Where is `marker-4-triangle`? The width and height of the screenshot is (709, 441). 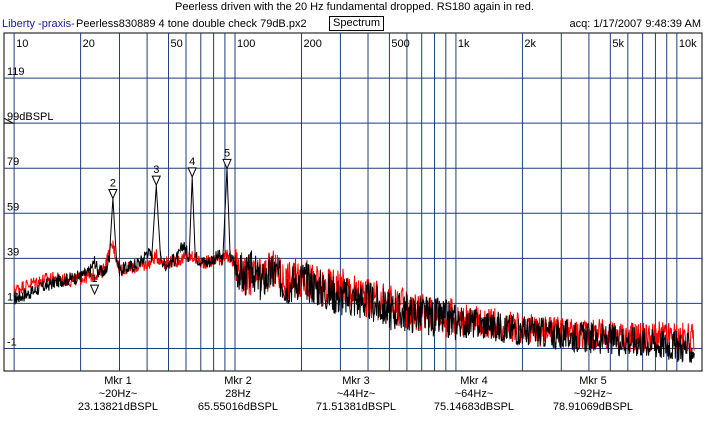
marker-4-triangle is located at coordinates (192, 173).